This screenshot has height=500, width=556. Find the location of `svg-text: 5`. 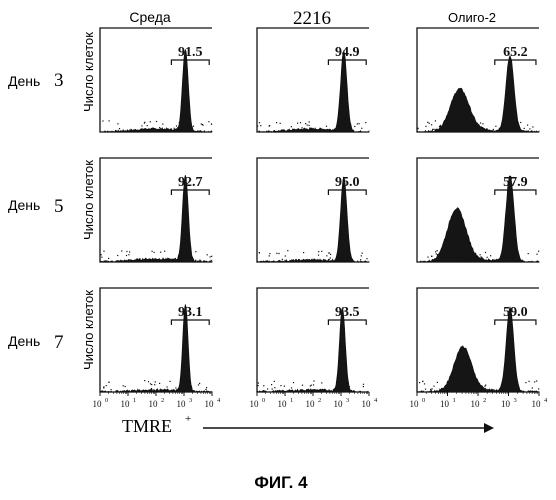

svg-text: 5 is located at coordinates (59, 206).